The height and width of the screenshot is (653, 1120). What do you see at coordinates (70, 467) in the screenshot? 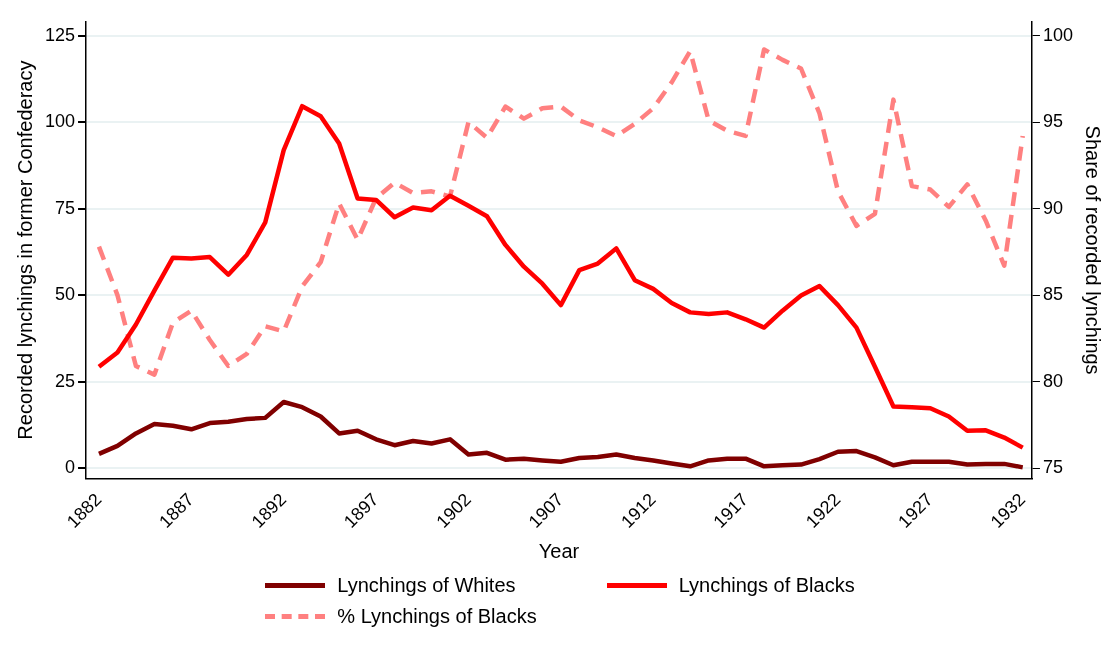
I see `y-tick-label: 0` at bounding box center [70, 467].